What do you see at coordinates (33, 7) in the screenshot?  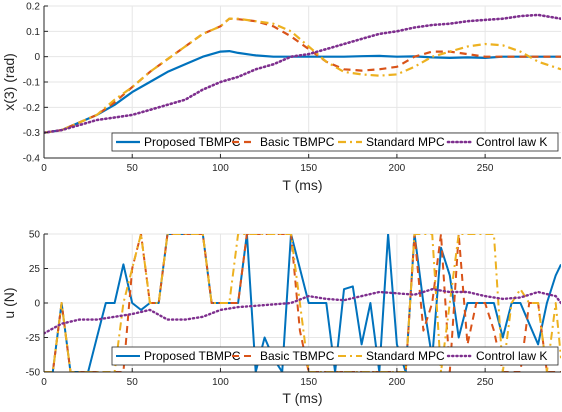 I see `y-tick-label: 0.2` at bounding box center [33, 7].